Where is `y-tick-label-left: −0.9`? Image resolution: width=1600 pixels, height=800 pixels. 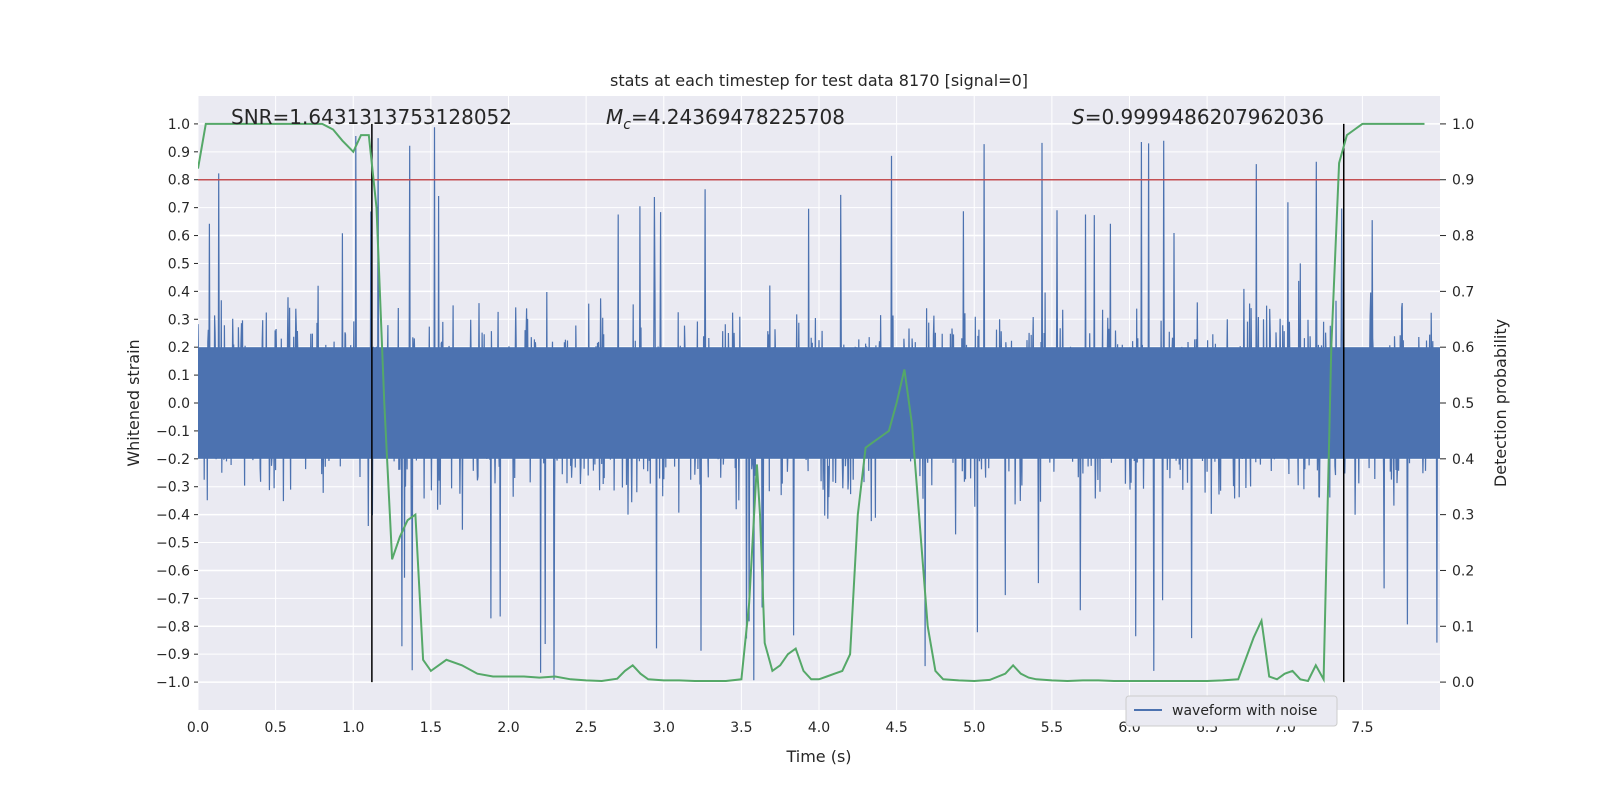 y-tick-label-left: −0.9 is located at coordinates (173, 655).